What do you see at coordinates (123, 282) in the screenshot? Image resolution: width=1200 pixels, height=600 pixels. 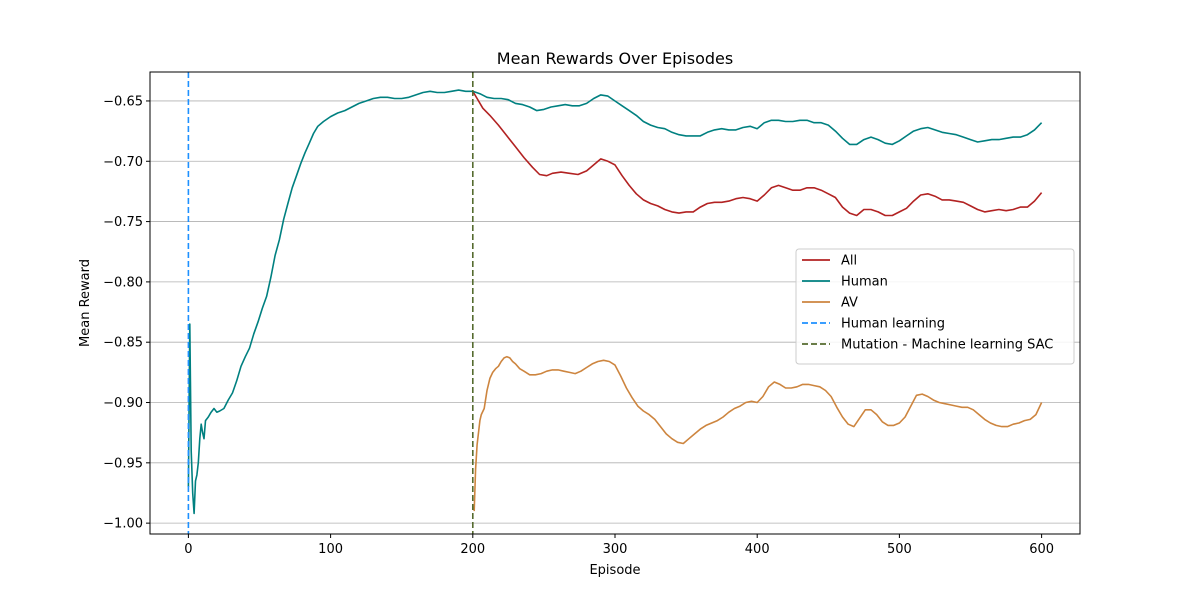 I see `y-tick-label: −0.80` at bounding box center [123, 282].